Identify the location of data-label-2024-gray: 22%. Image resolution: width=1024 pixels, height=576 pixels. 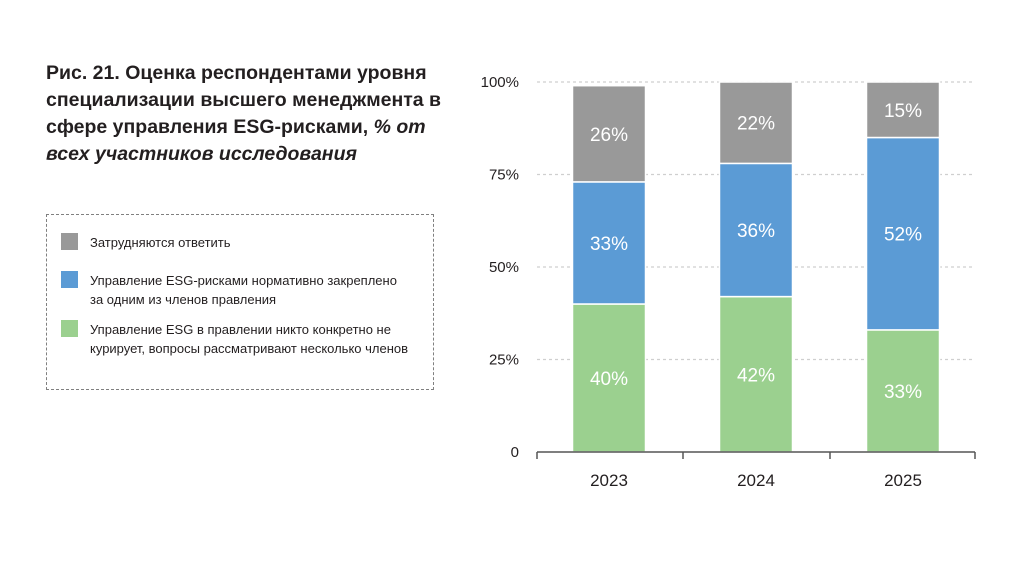
(756, 124).